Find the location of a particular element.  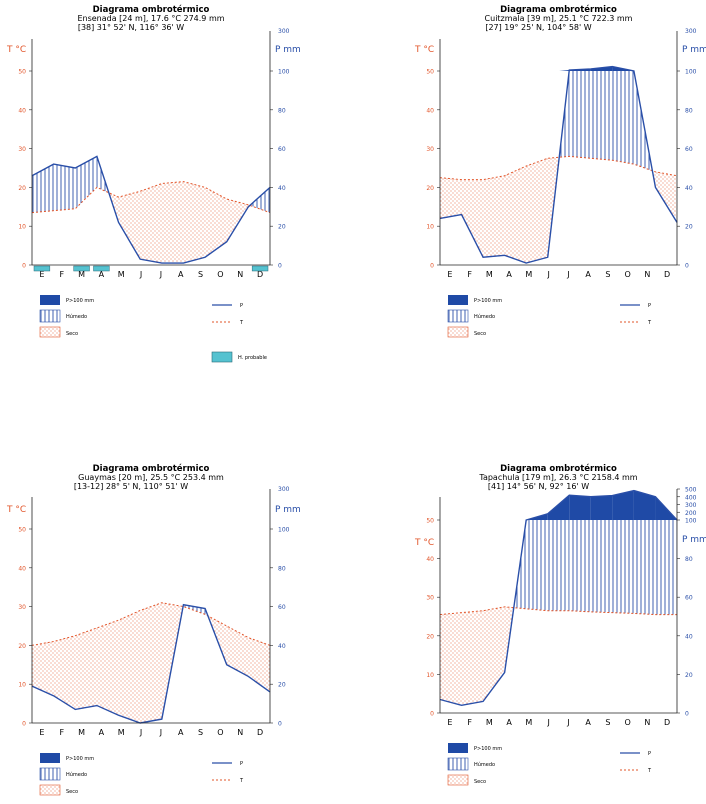

t-tick-label: 40 is located at coordinates (430, 559).